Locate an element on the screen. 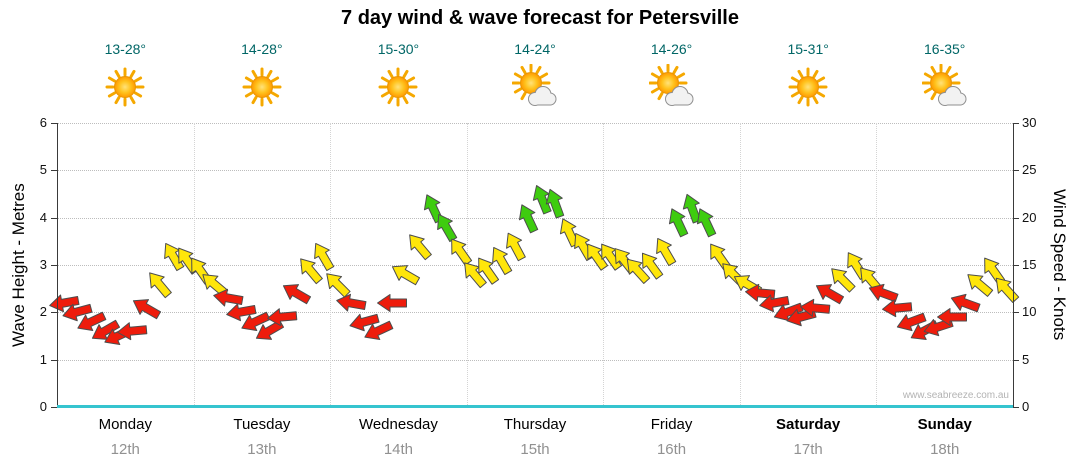 Image resolution: width=1080 pixels, height=475 pixels. bottom-axis is located at coordinates (535, 406).